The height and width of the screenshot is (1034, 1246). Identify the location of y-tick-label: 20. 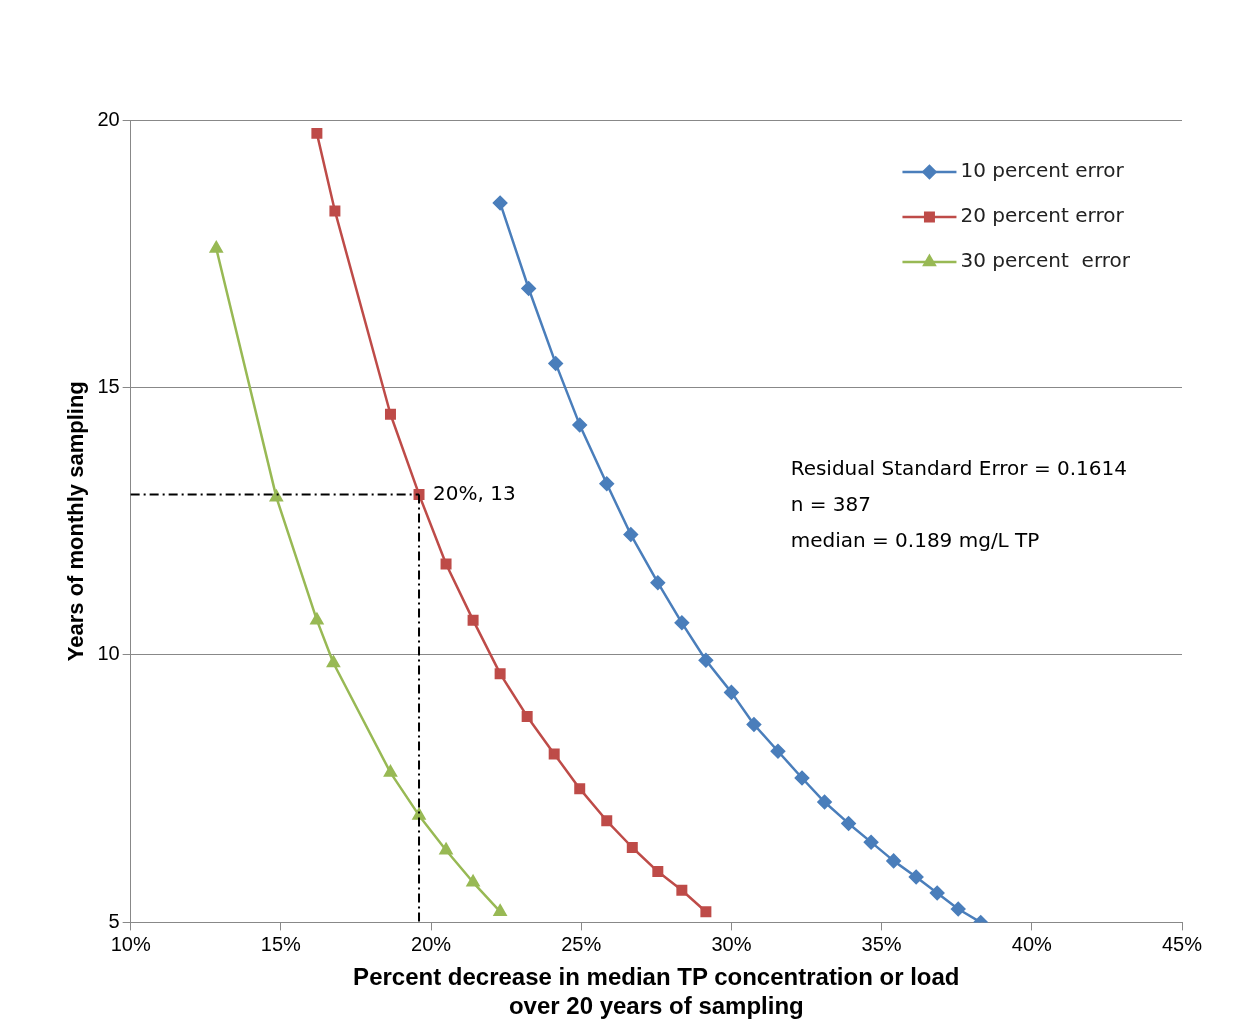
(108, 118).